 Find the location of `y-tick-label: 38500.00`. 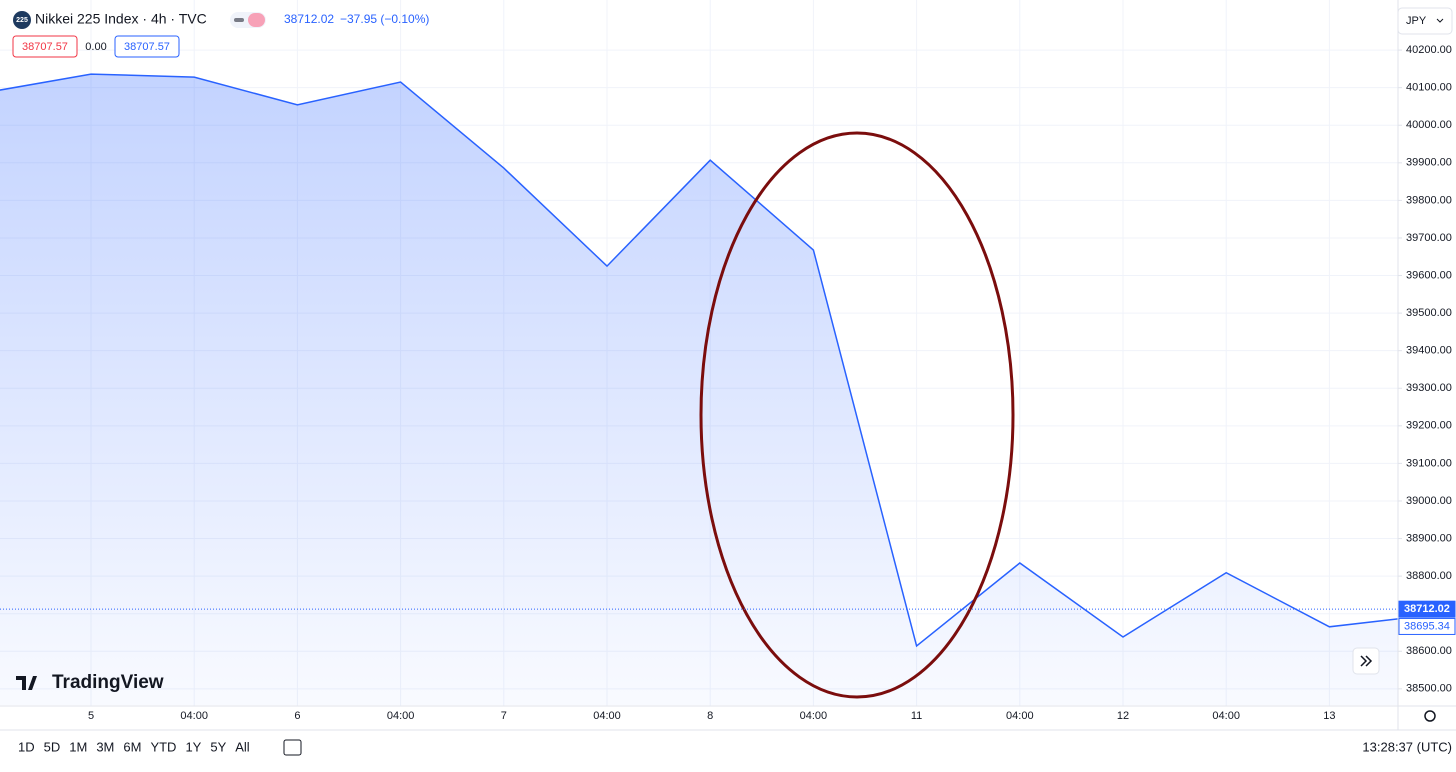

y-tick-label: 38500.00 is located at coordinates (1429, 689).